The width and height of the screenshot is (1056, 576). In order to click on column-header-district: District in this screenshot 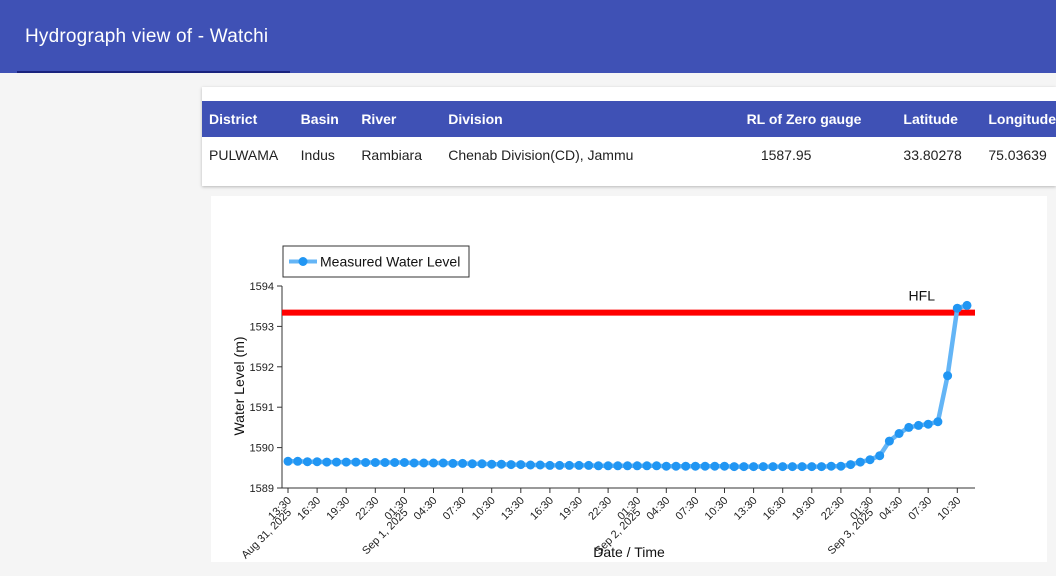, I will do `click(251, 119)`.